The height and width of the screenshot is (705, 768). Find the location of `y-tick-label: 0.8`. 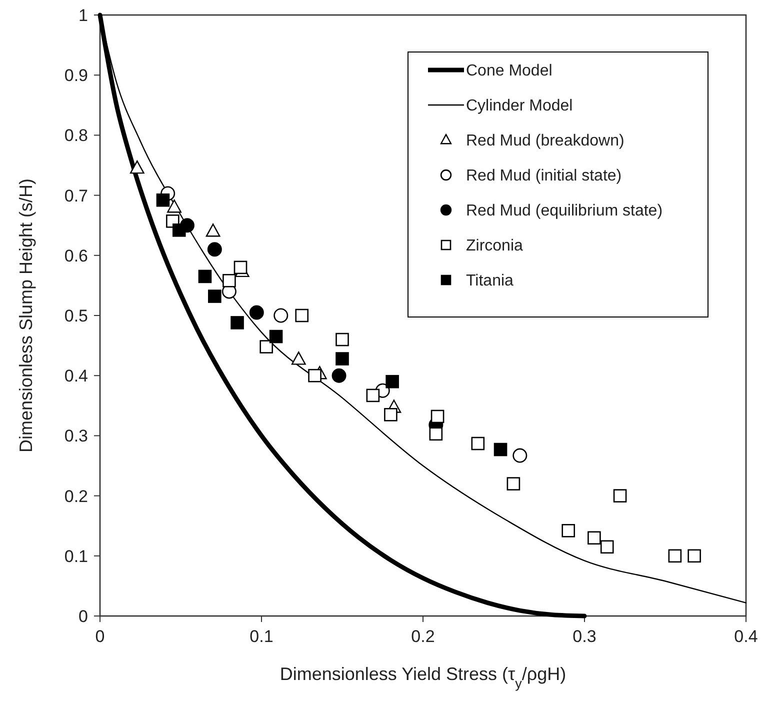

y-tick-label: 0.8 is located at coordinates (76, 136).